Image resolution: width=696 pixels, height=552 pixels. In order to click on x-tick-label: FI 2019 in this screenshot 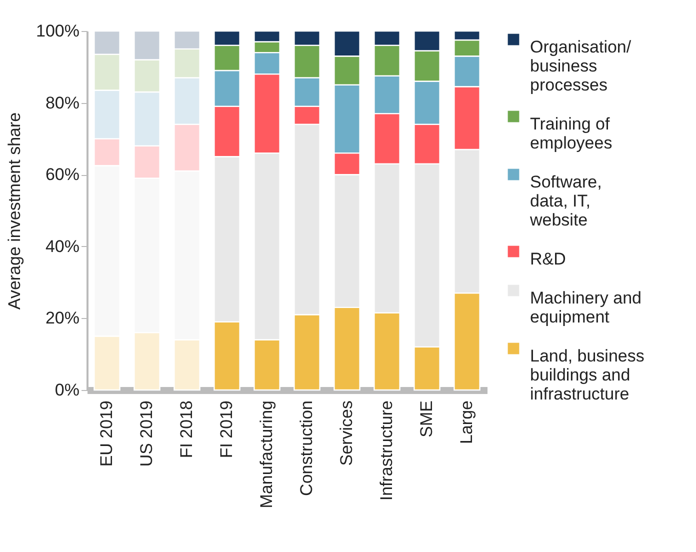, I will do `click(226, 429)`.